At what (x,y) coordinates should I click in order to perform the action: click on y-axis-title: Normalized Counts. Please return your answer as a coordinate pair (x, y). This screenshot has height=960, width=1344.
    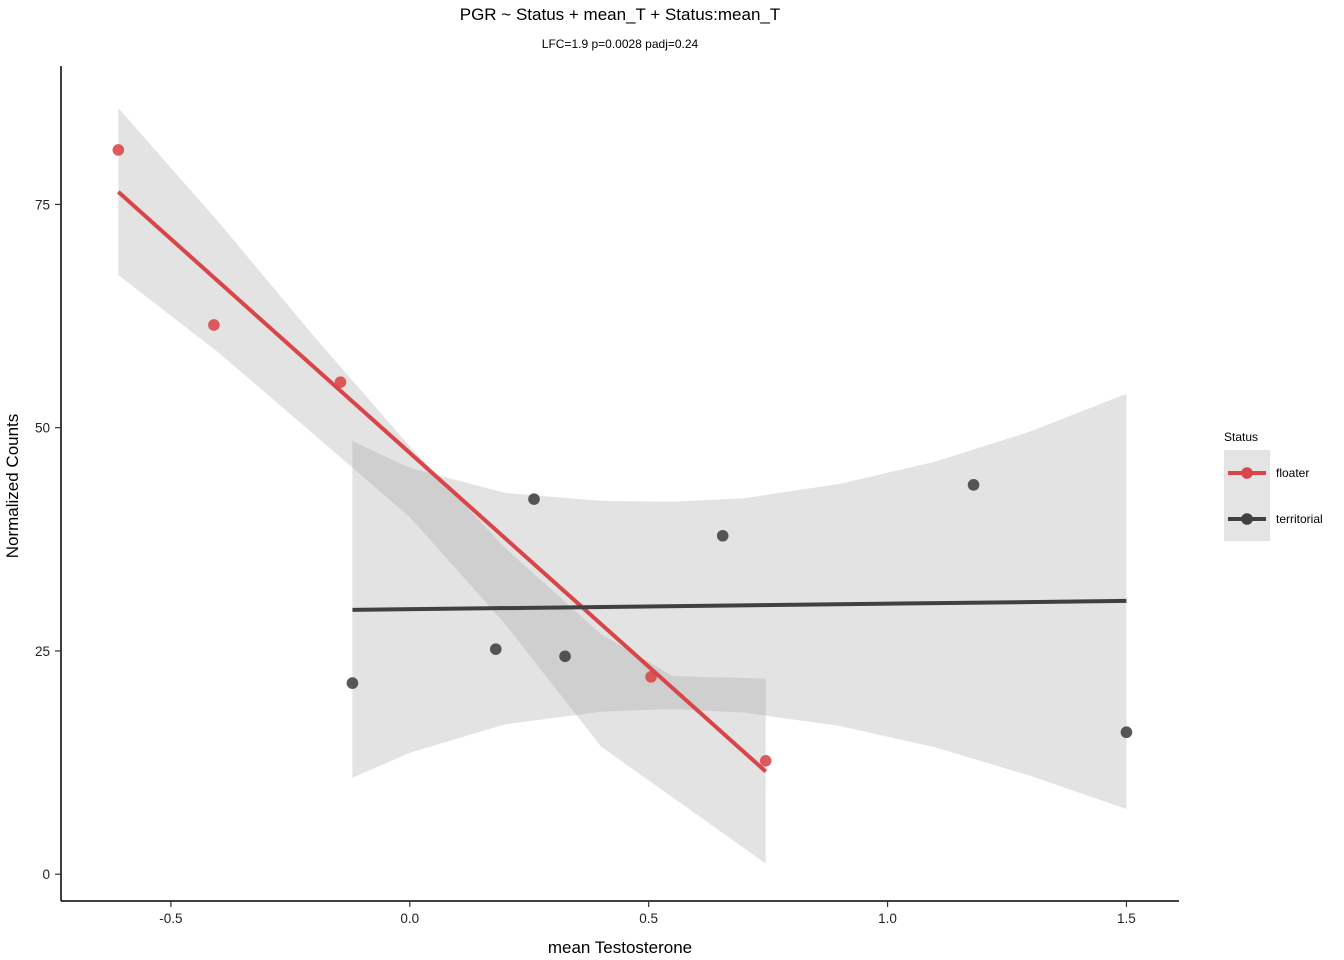
    Looking at the image, I should click on (12, 486).